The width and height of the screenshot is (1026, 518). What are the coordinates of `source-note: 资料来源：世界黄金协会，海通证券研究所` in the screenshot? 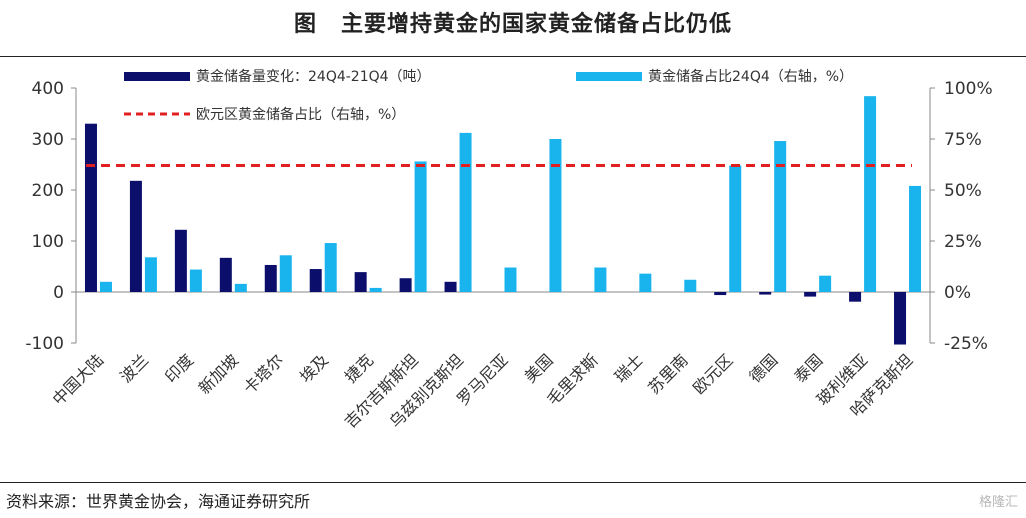 It's located at (158, 501).